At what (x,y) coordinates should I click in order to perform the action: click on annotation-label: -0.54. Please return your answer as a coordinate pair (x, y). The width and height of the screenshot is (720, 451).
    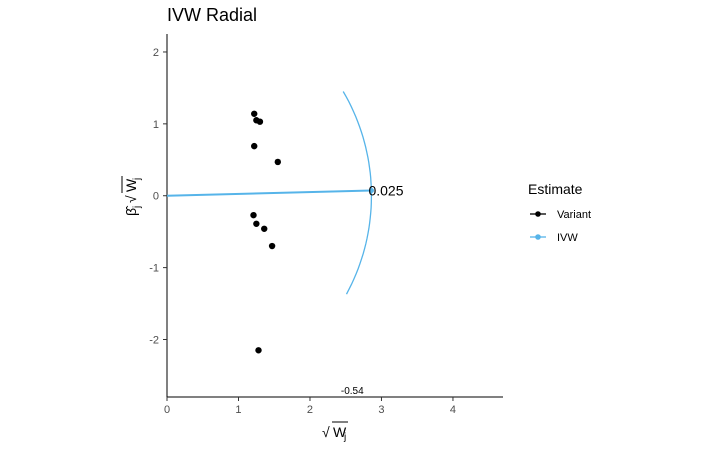
    Looking at the image, I should click on (352, 391).